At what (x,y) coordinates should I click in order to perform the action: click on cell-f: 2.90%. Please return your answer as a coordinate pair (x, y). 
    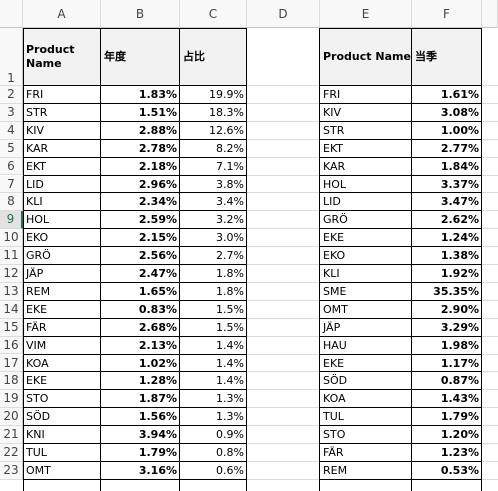
    Looking at the image, I should click on (459, 309).